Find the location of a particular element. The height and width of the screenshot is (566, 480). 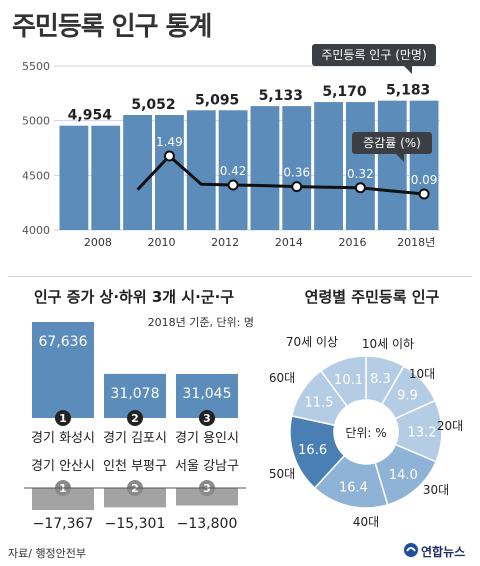

donut-category-label: 50대 is located at coordinates (282, 474).